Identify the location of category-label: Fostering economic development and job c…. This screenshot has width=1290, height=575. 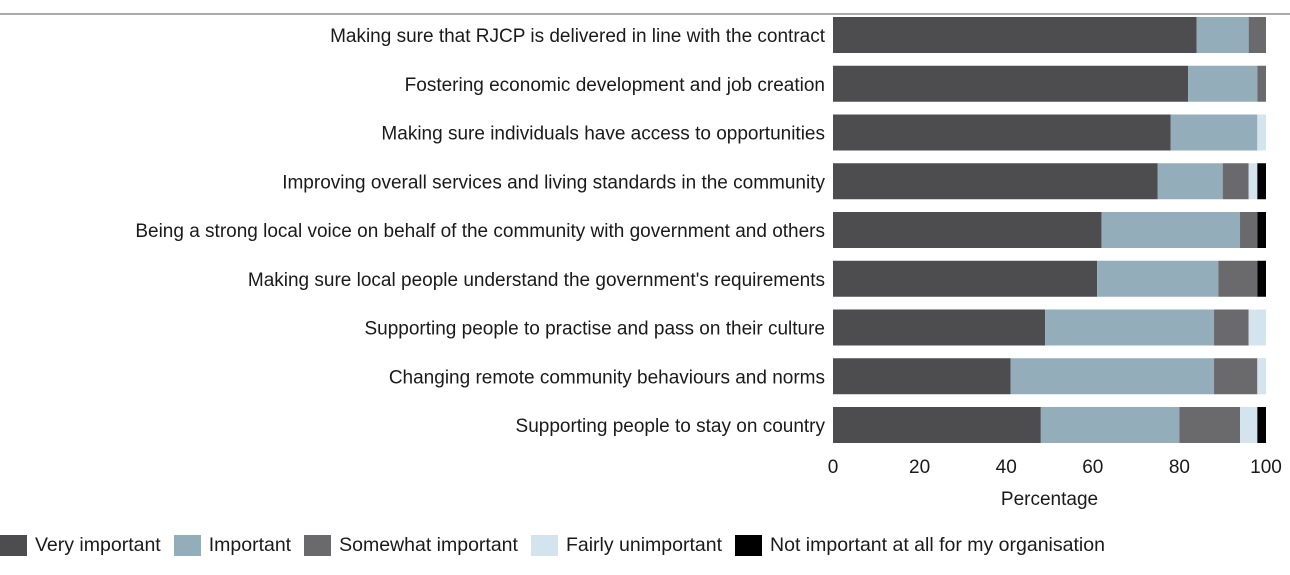
(615, 85).